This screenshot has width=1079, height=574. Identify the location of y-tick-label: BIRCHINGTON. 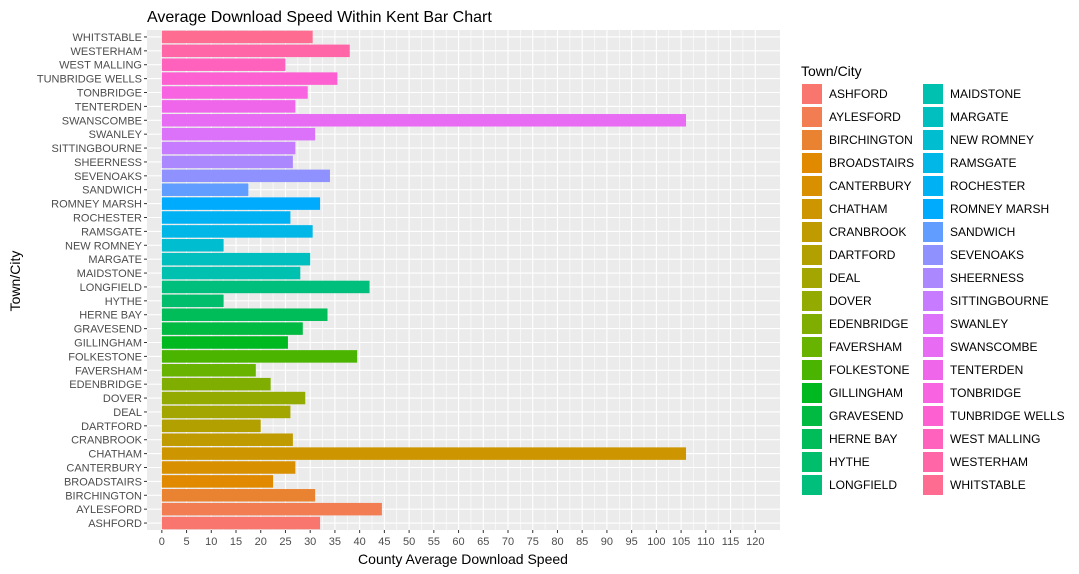
(103, 496).